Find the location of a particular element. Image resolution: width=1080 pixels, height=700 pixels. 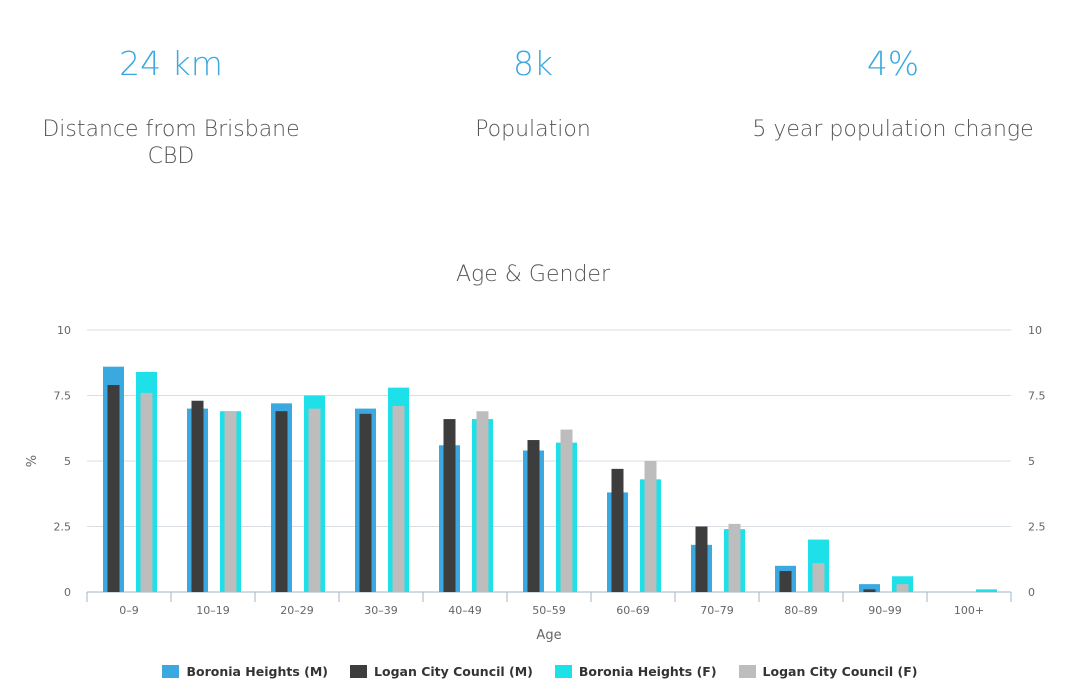

stat-label: Population is located at coordinates (533, 129).